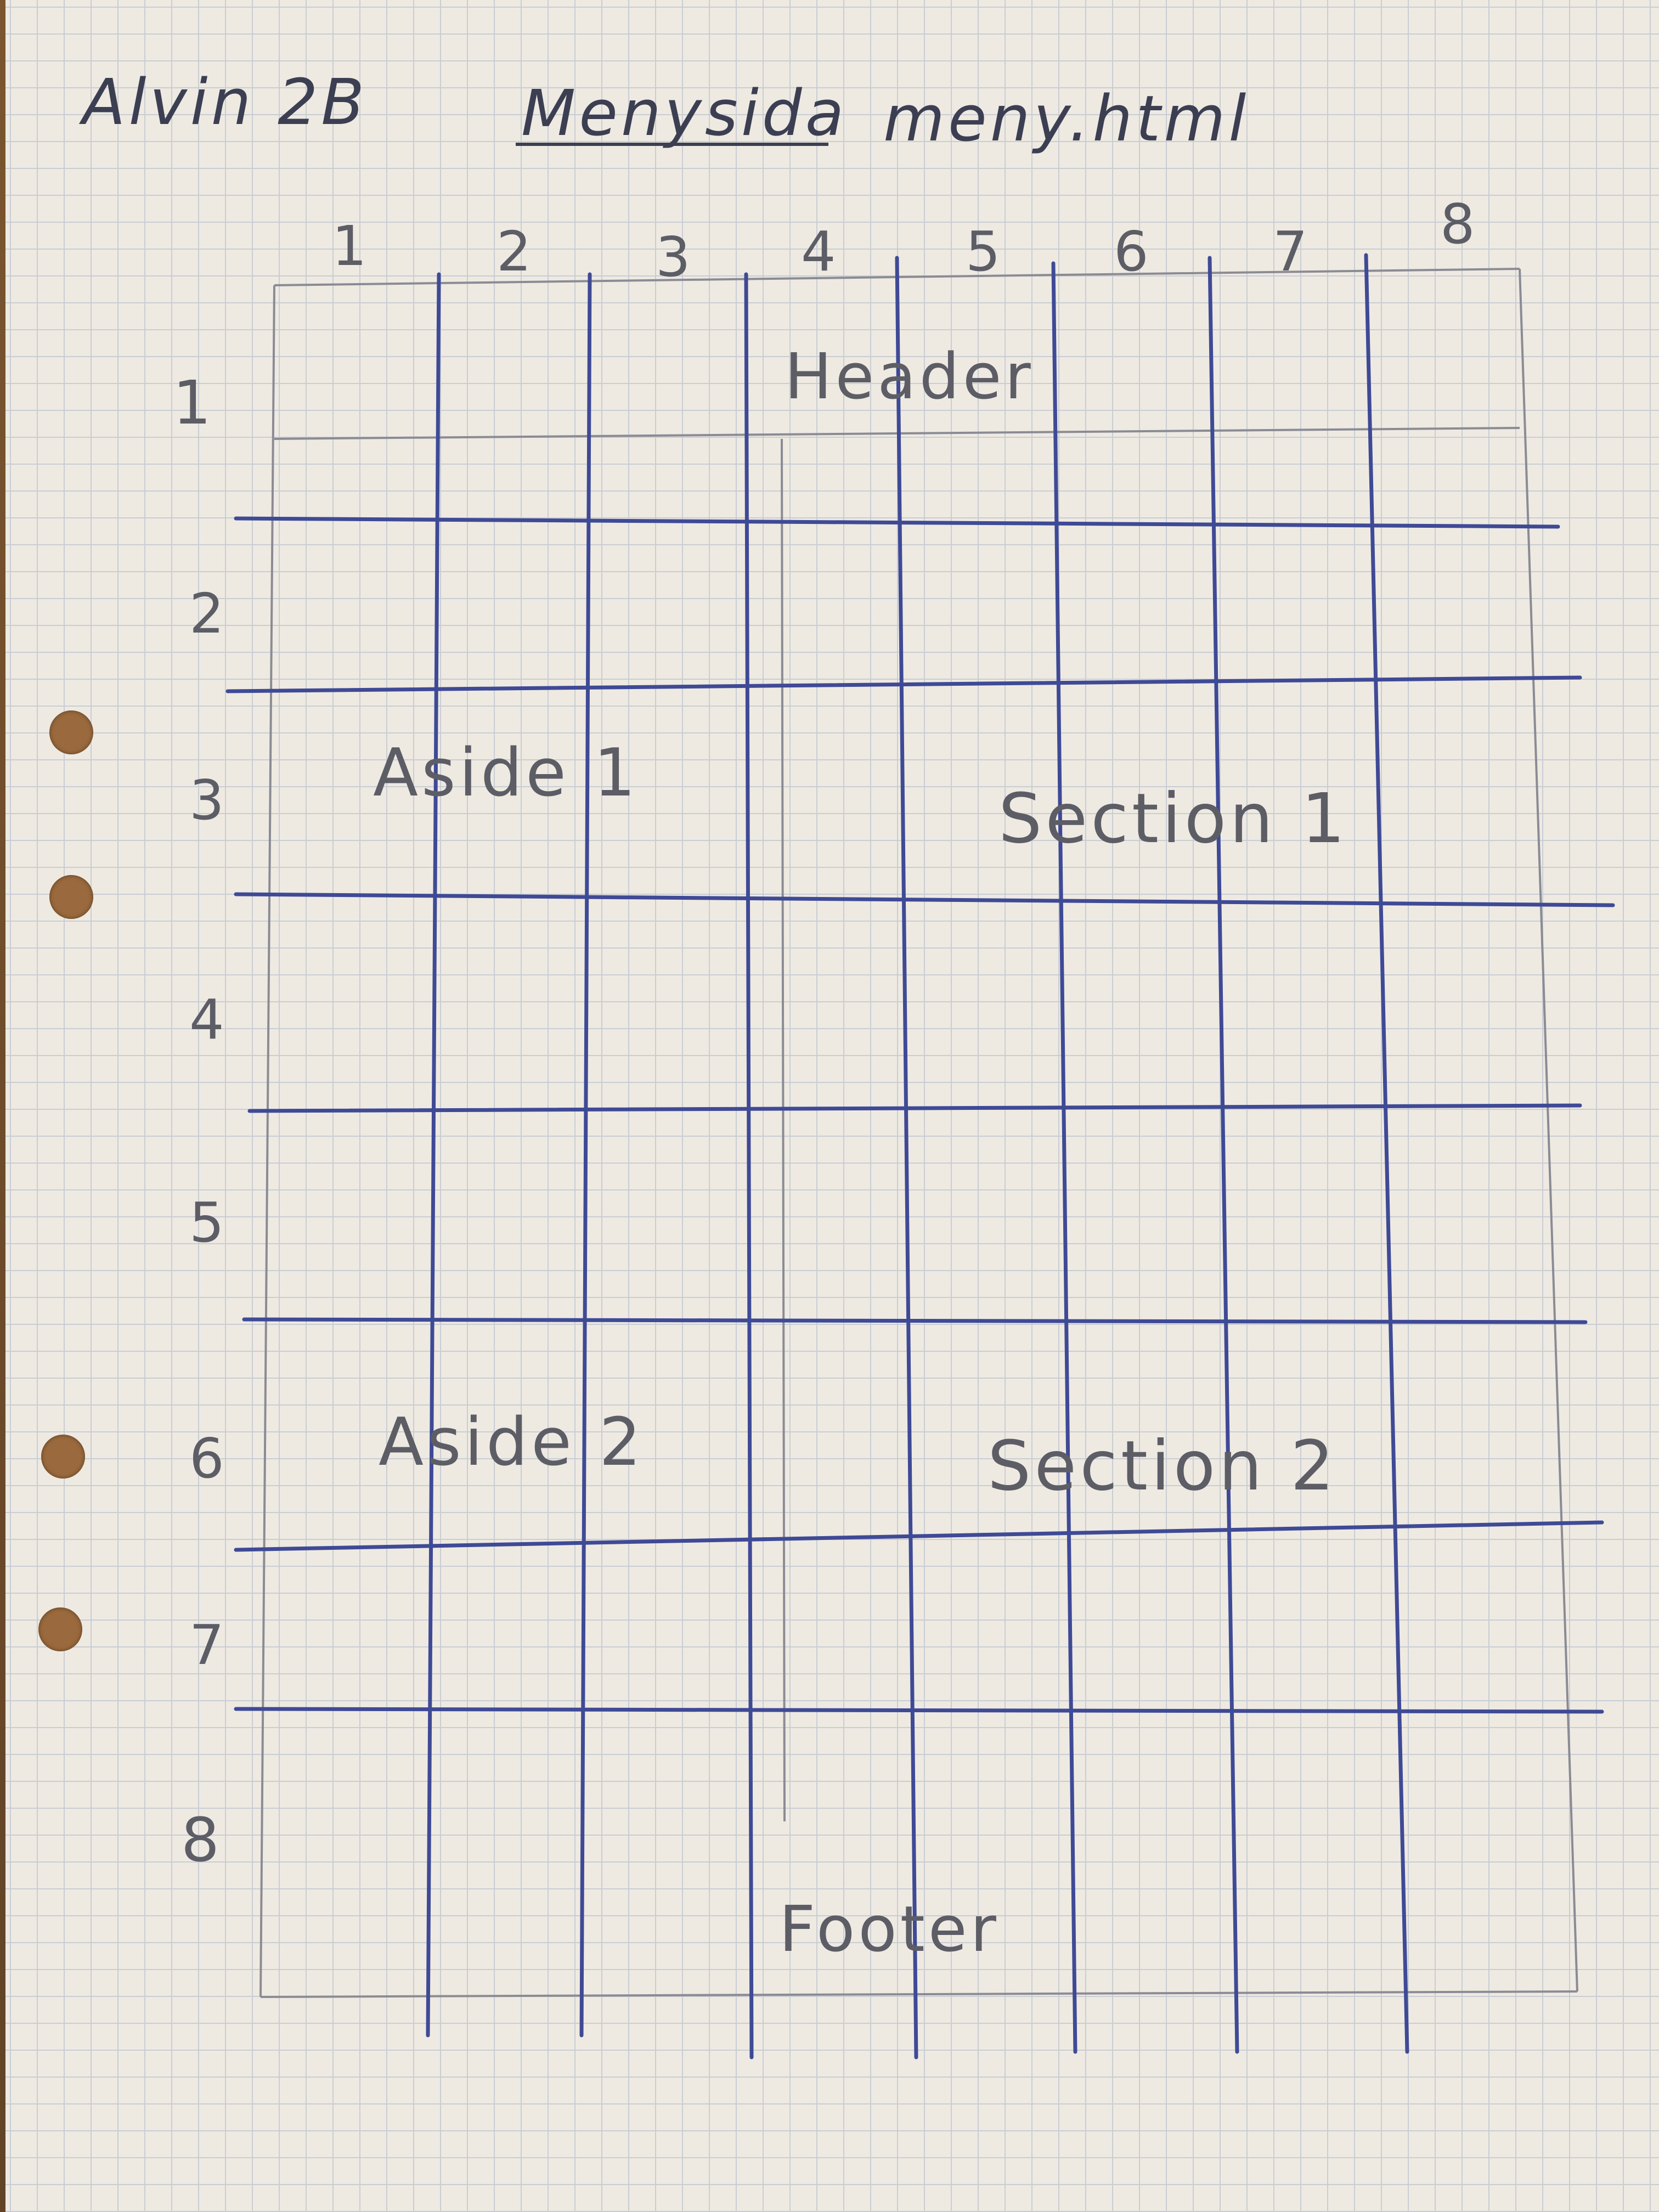 Image resolution: width=1659 pixels, height=2212 pixels. Describe the element at coordinates (202, 1840) in the screenshot. I see `row-number: 8` at that location.